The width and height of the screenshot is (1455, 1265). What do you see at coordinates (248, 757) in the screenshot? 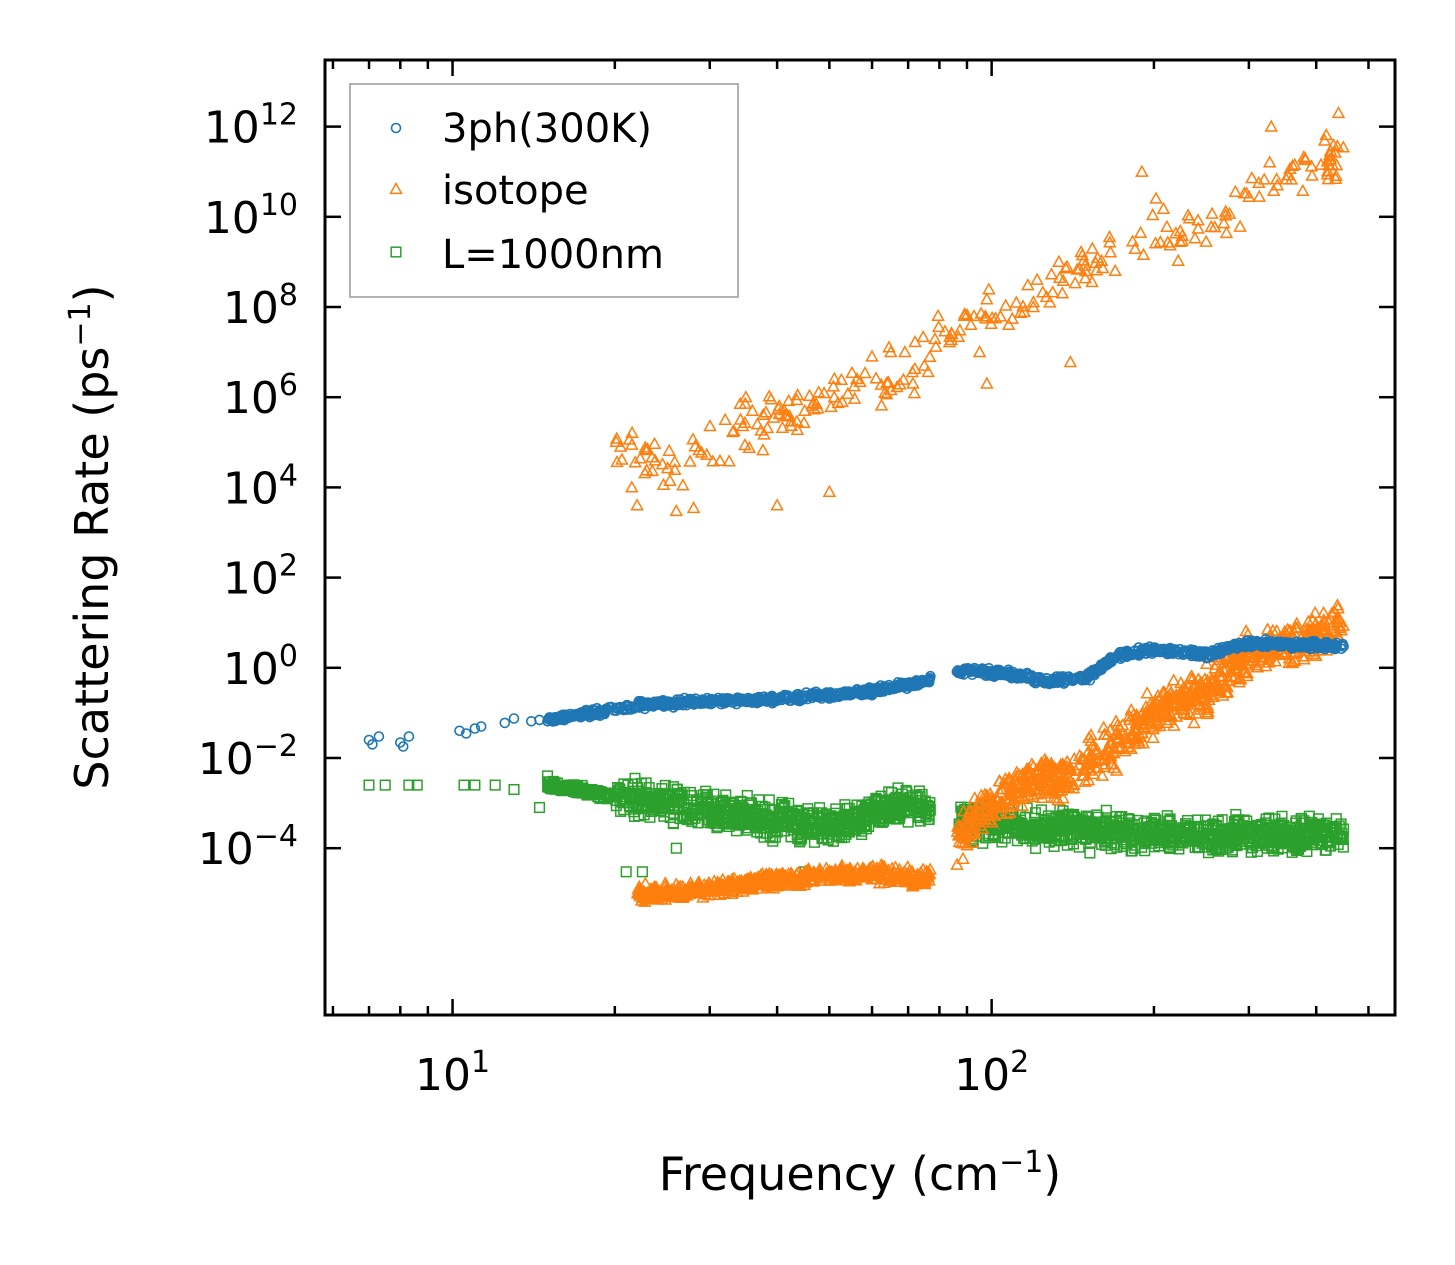
I see `y-tick-label: 10−2` at bounding box center [248, 757].